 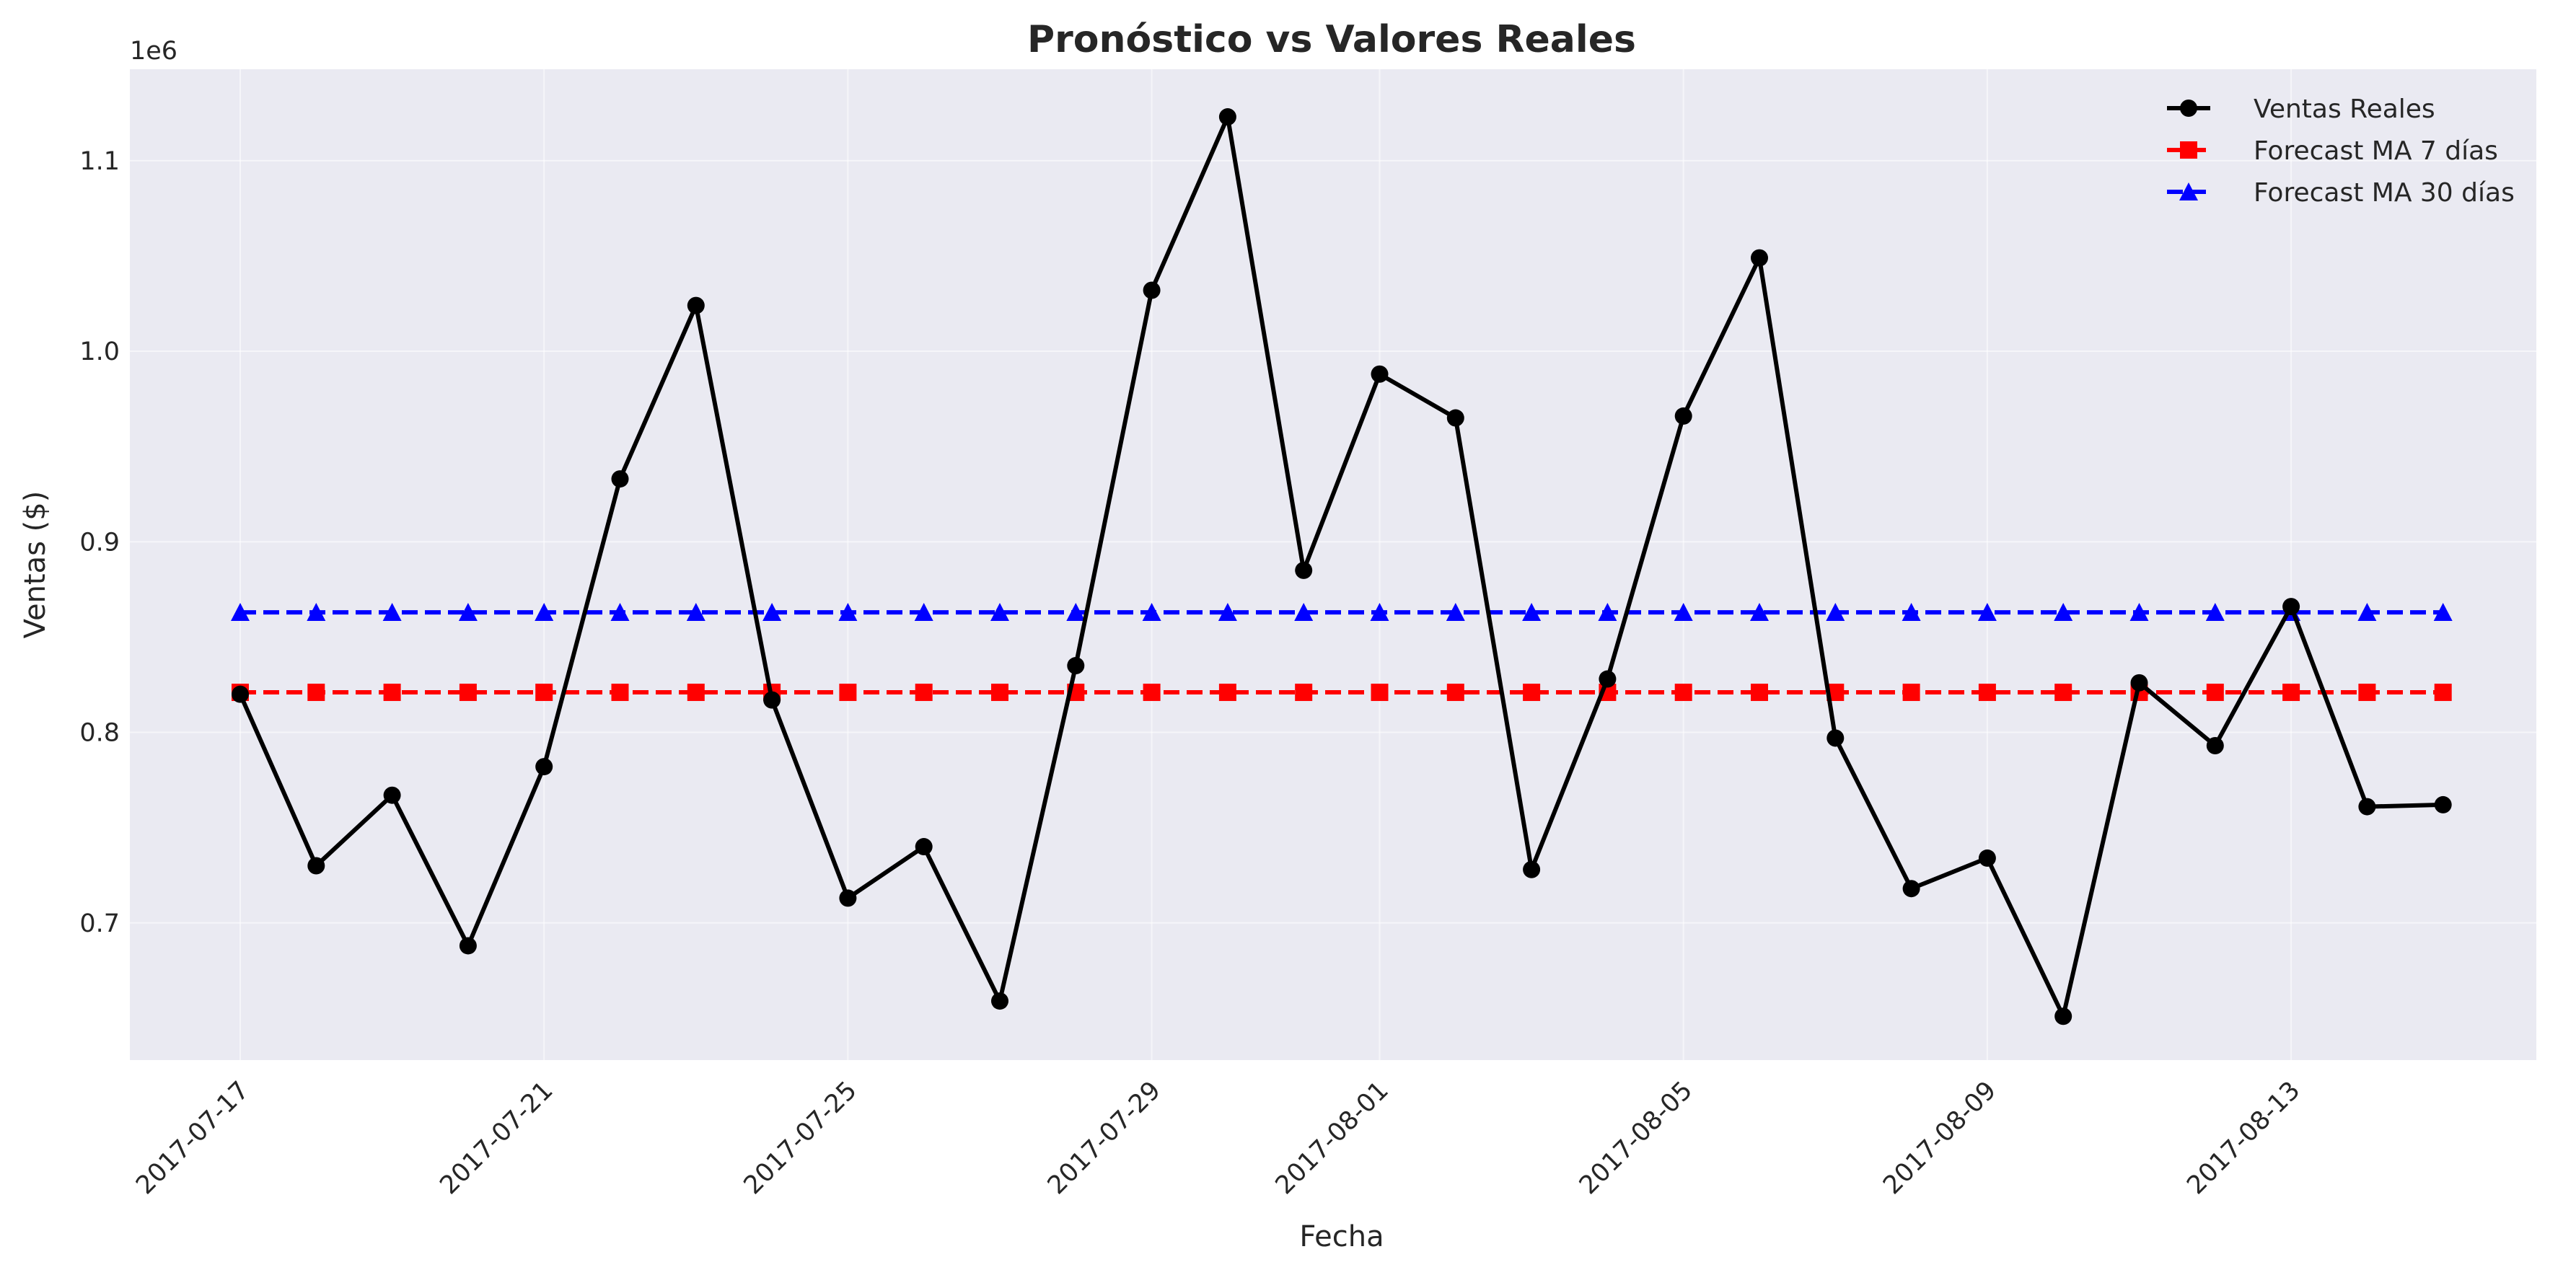 I want to click on y-axis-ticks: 0.7 0.8 0.9 1.0 1.1, so click(x=99, y=542).